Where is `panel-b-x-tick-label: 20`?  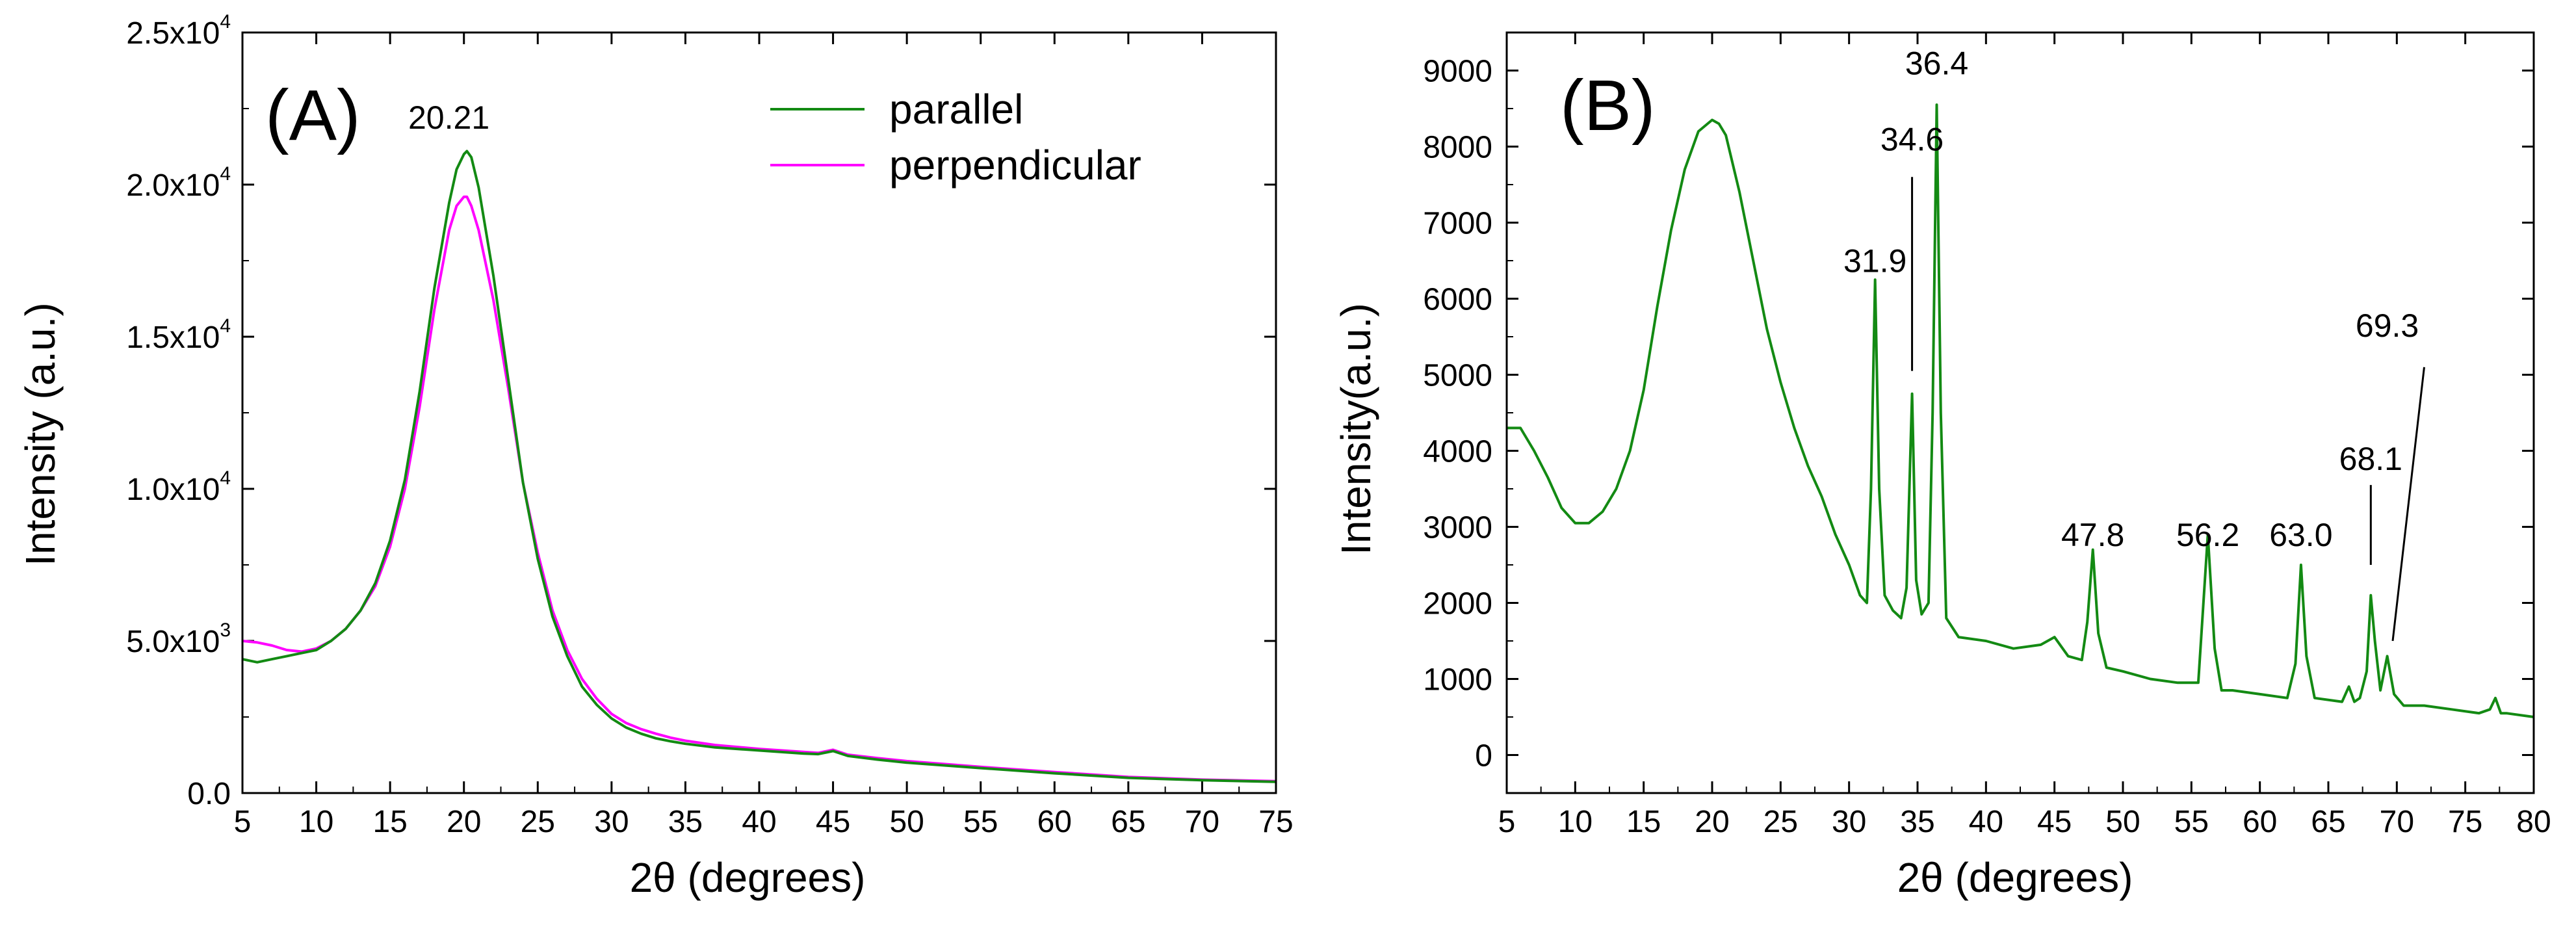
panel-b-x-tick-label: 20 is located at coordinates (1712, 822).